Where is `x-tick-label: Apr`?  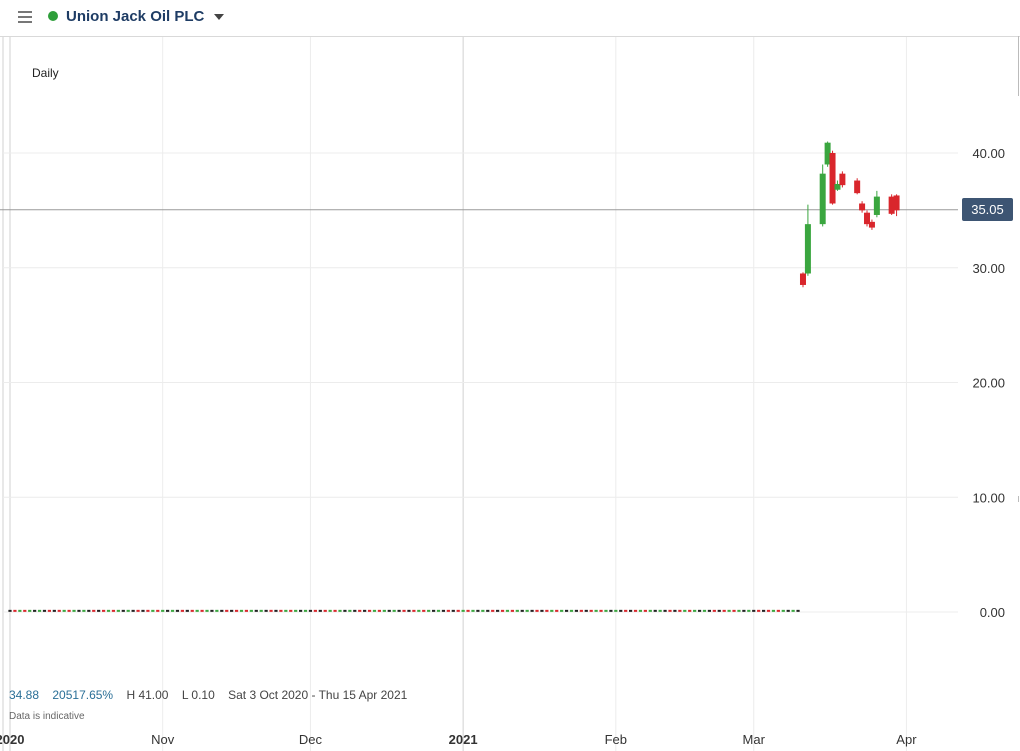 x-tick-label: Apr is located at coordinates (906, 739).